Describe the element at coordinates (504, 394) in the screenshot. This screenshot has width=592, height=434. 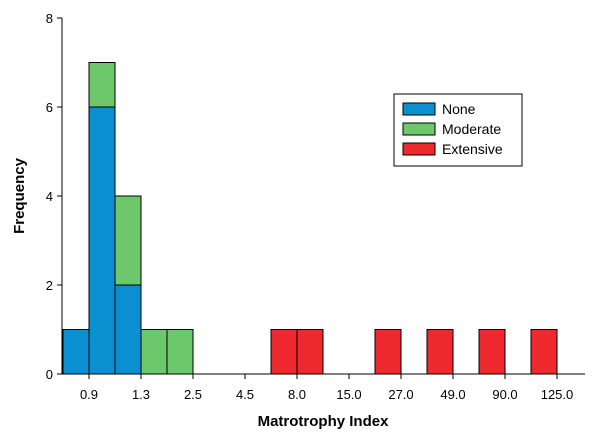
I see `x-tick-label: 90.0` at that location.